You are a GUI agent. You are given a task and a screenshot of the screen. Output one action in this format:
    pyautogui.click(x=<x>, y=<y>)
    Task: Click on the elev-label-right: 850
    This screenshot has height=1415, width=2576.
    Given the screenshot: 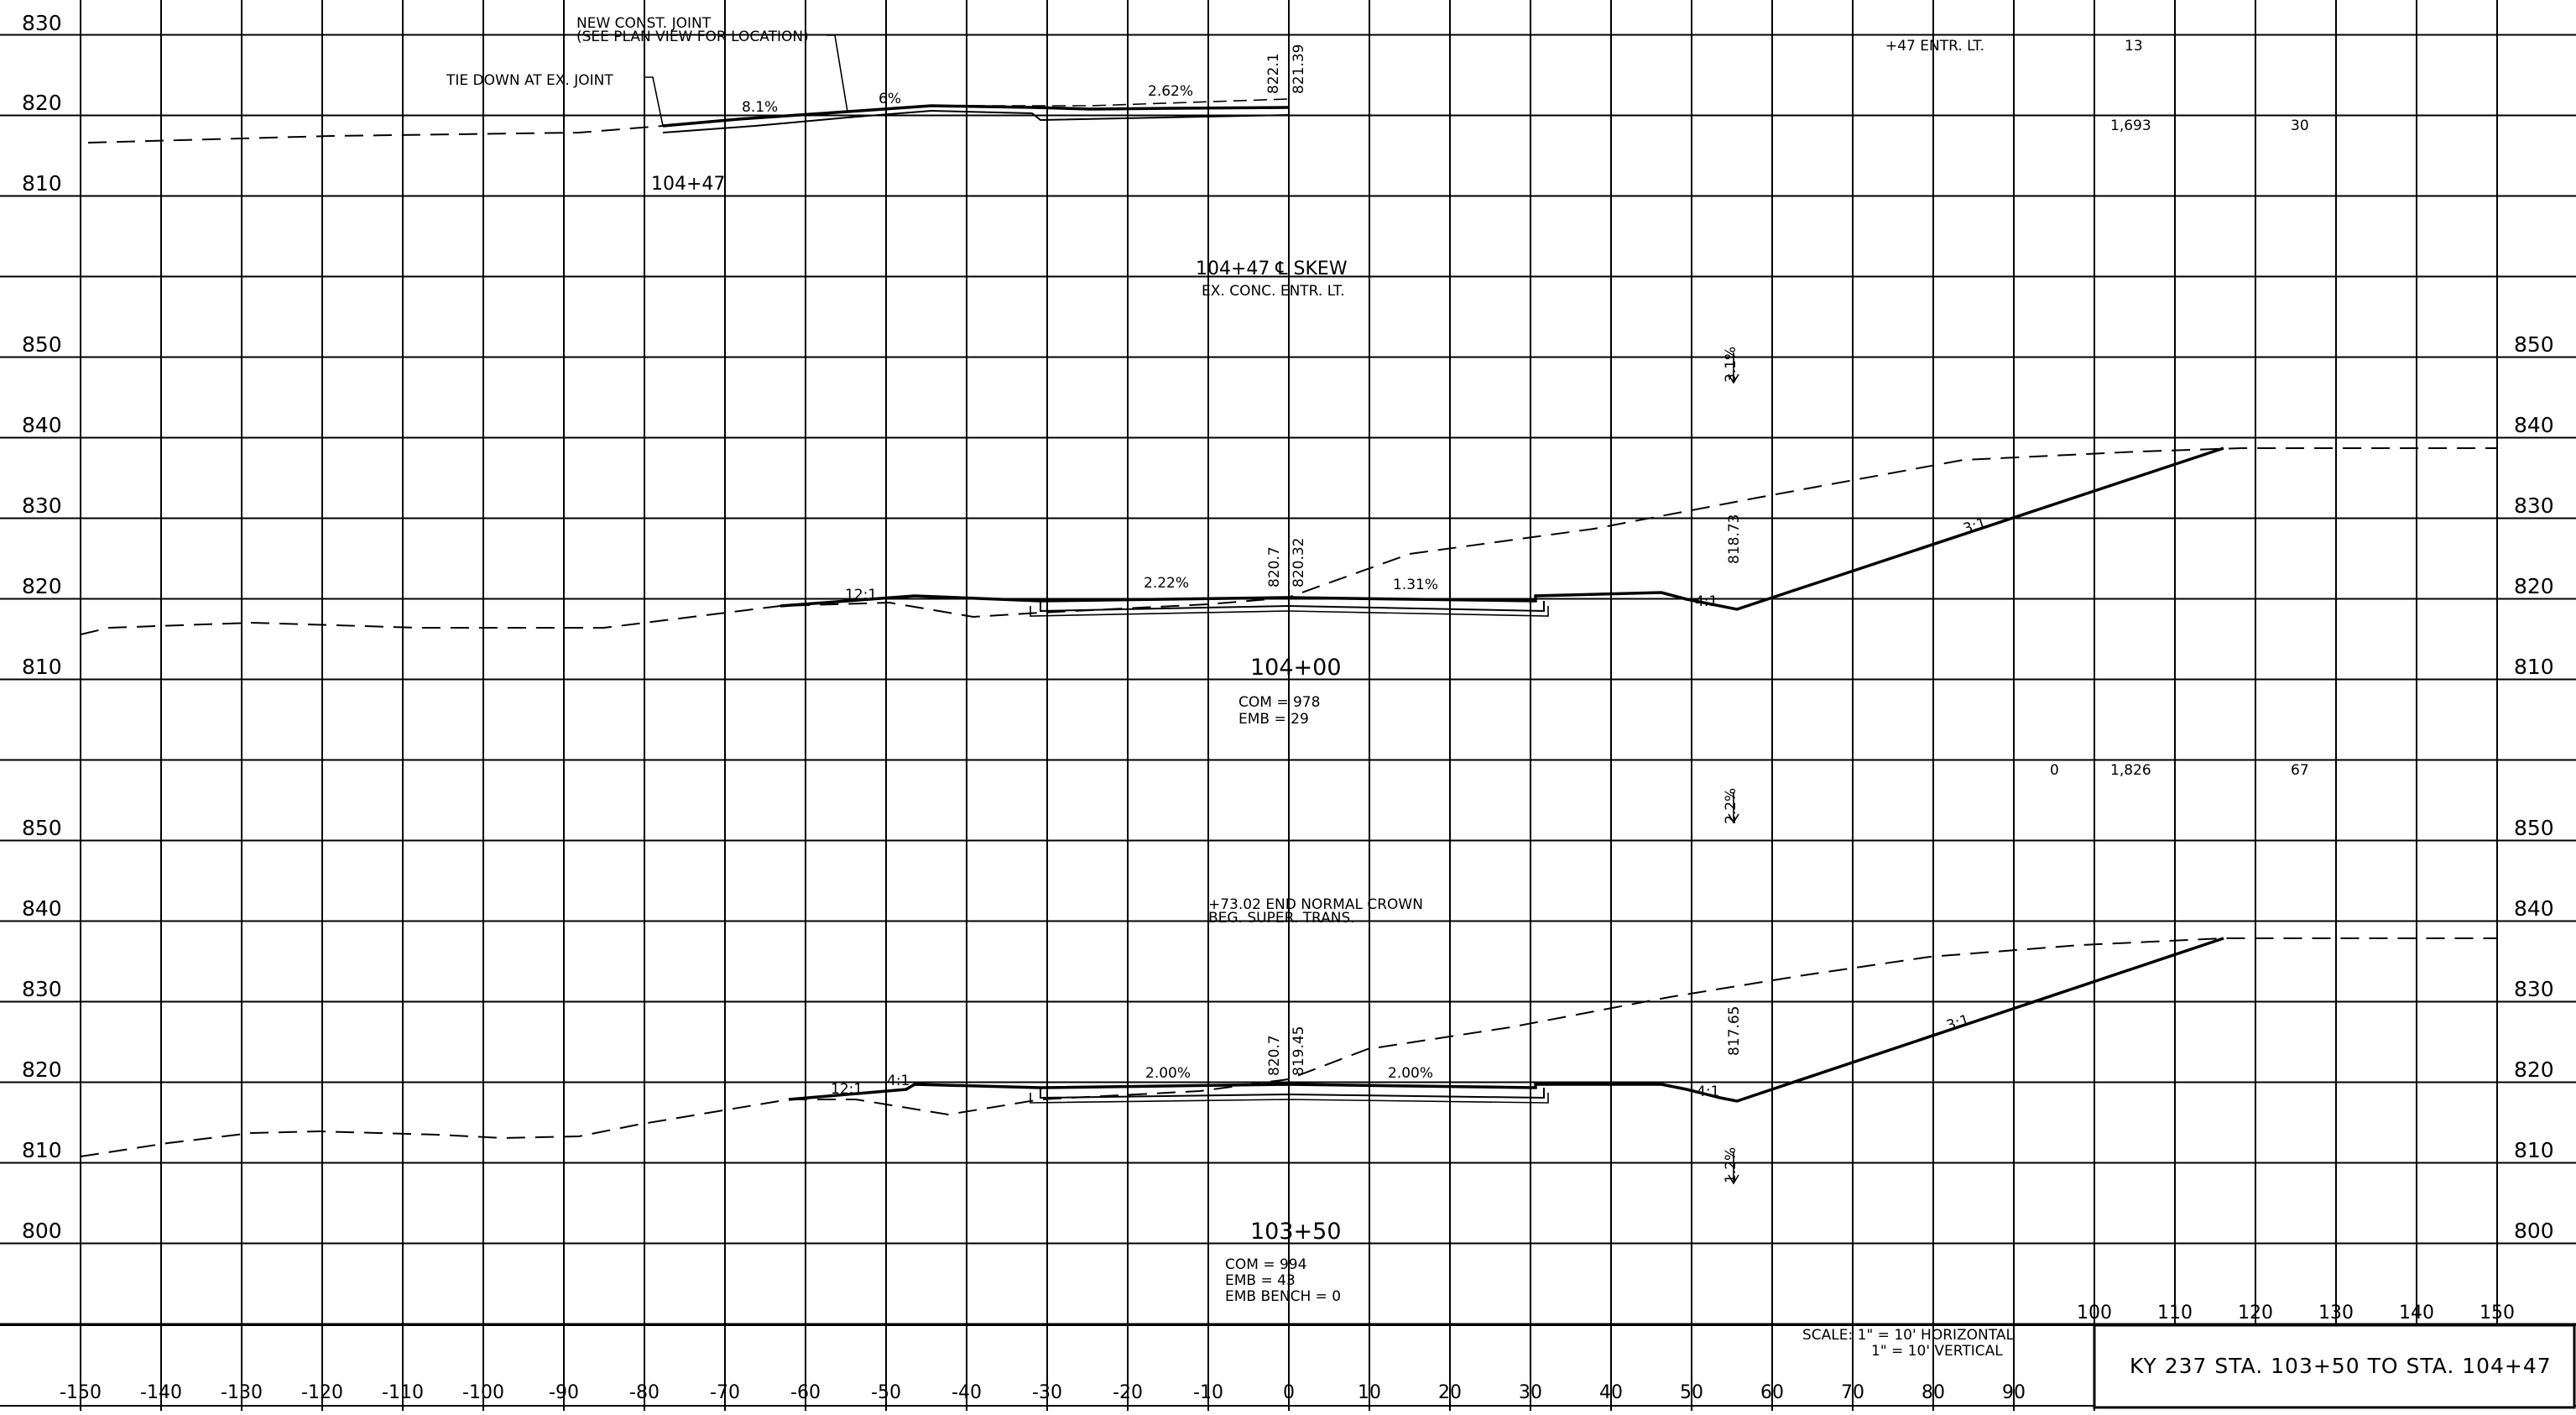 What is the action you would take?
    pyautogui.click(x=2534, y=344)
    